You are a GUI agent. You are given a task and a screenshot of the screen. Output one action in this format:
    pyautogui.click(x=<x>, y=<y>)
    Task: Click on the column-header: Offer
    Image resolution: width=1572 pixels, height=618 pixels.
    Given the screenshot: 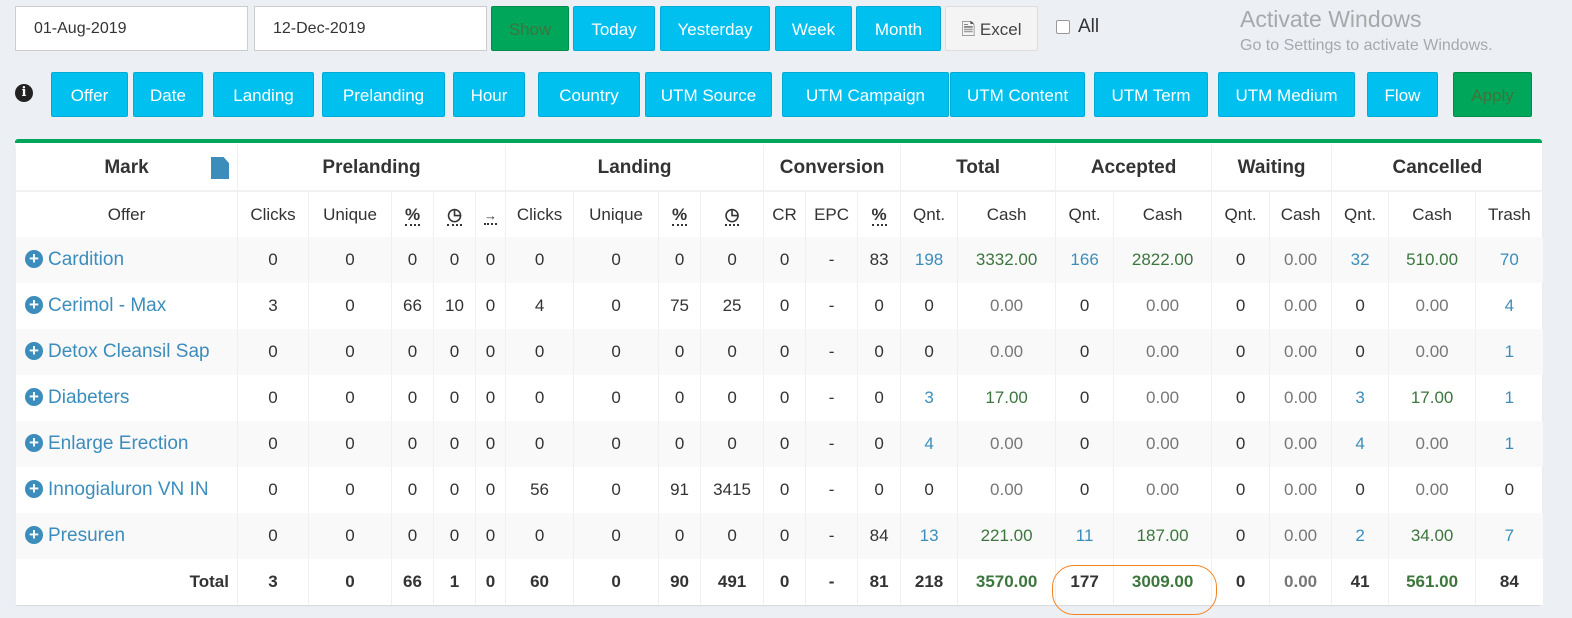 What is the action you would take?
    pyautogui.click(x=126, y=214)
    